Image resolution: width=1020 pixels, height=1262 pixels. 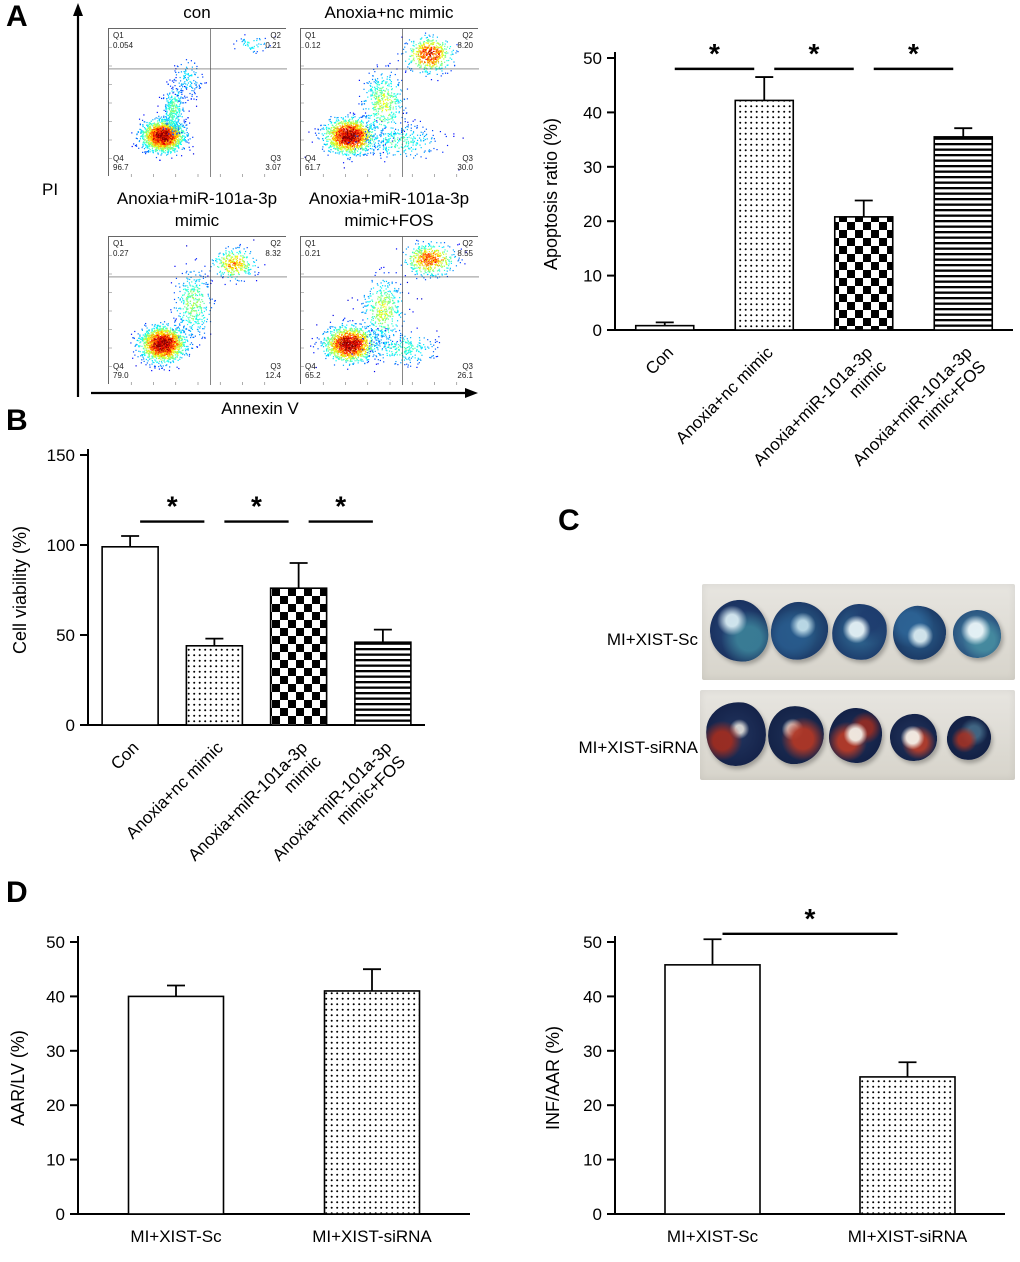 What do you see at coordinates (313, 40) in the screenshot?
I see `quadrant-label-q1: Q1 0.12` at bounding box center [313, 40].